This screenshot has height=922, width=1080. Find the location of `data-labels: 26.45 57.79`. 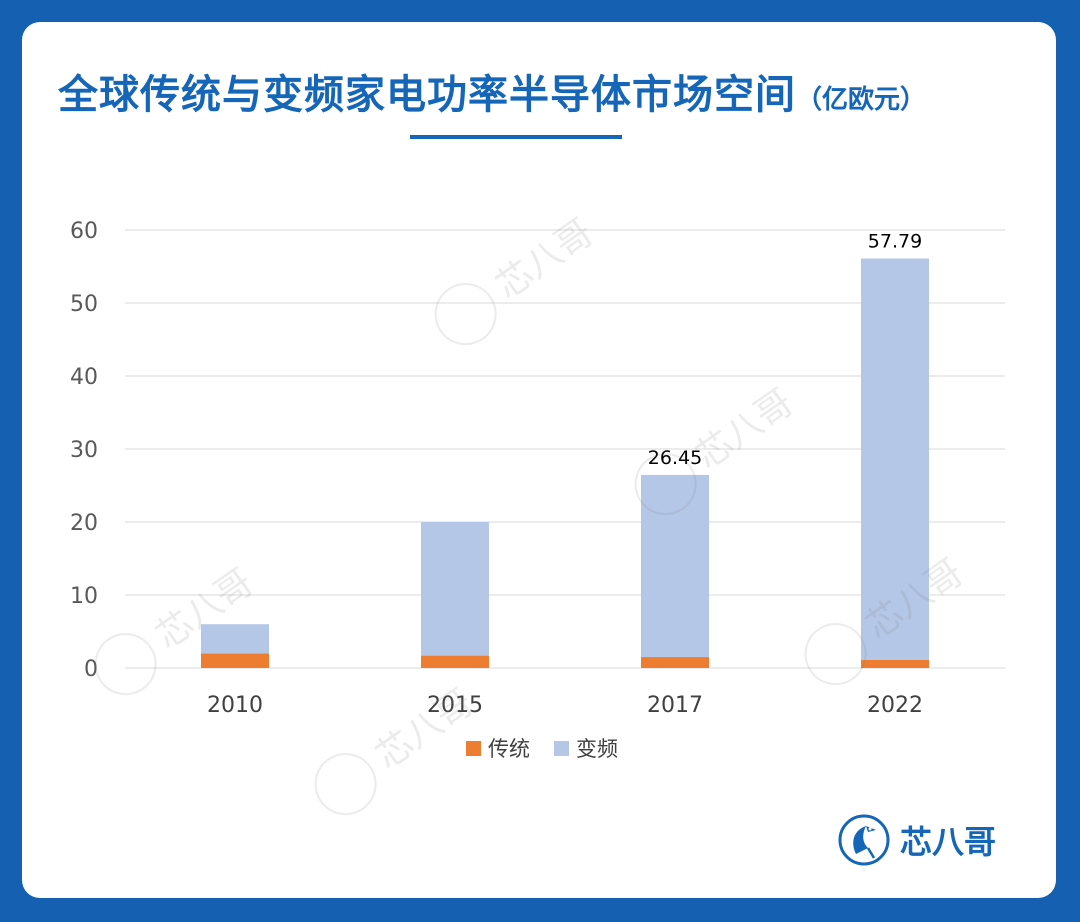

data-labels: 26.45 57.79 is located at coordinates (785, 349).